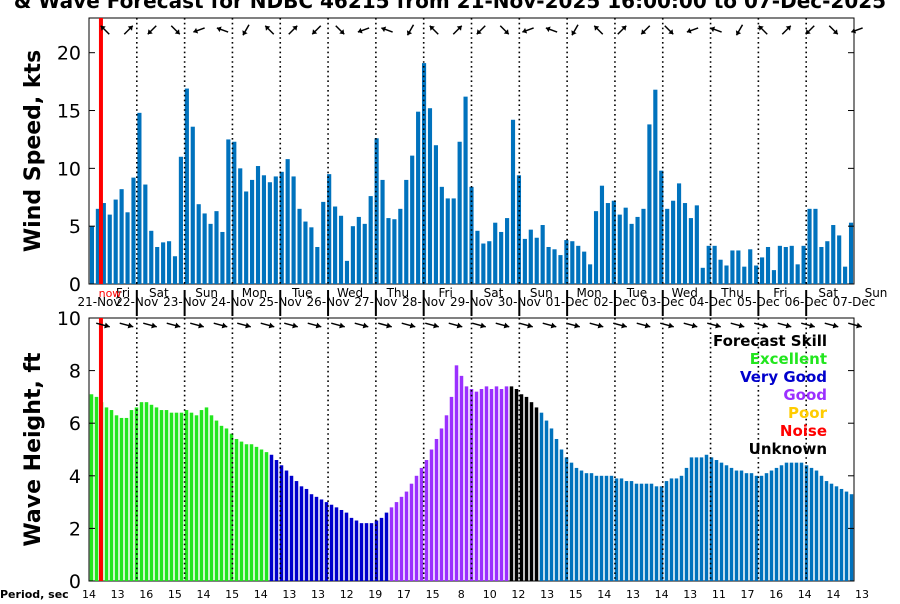 The height and width of the screenshot is (604, 900). Describe the element at coordinates (75, 529) in the screenshot. I see `wave-ytick-label: 2` at that location.